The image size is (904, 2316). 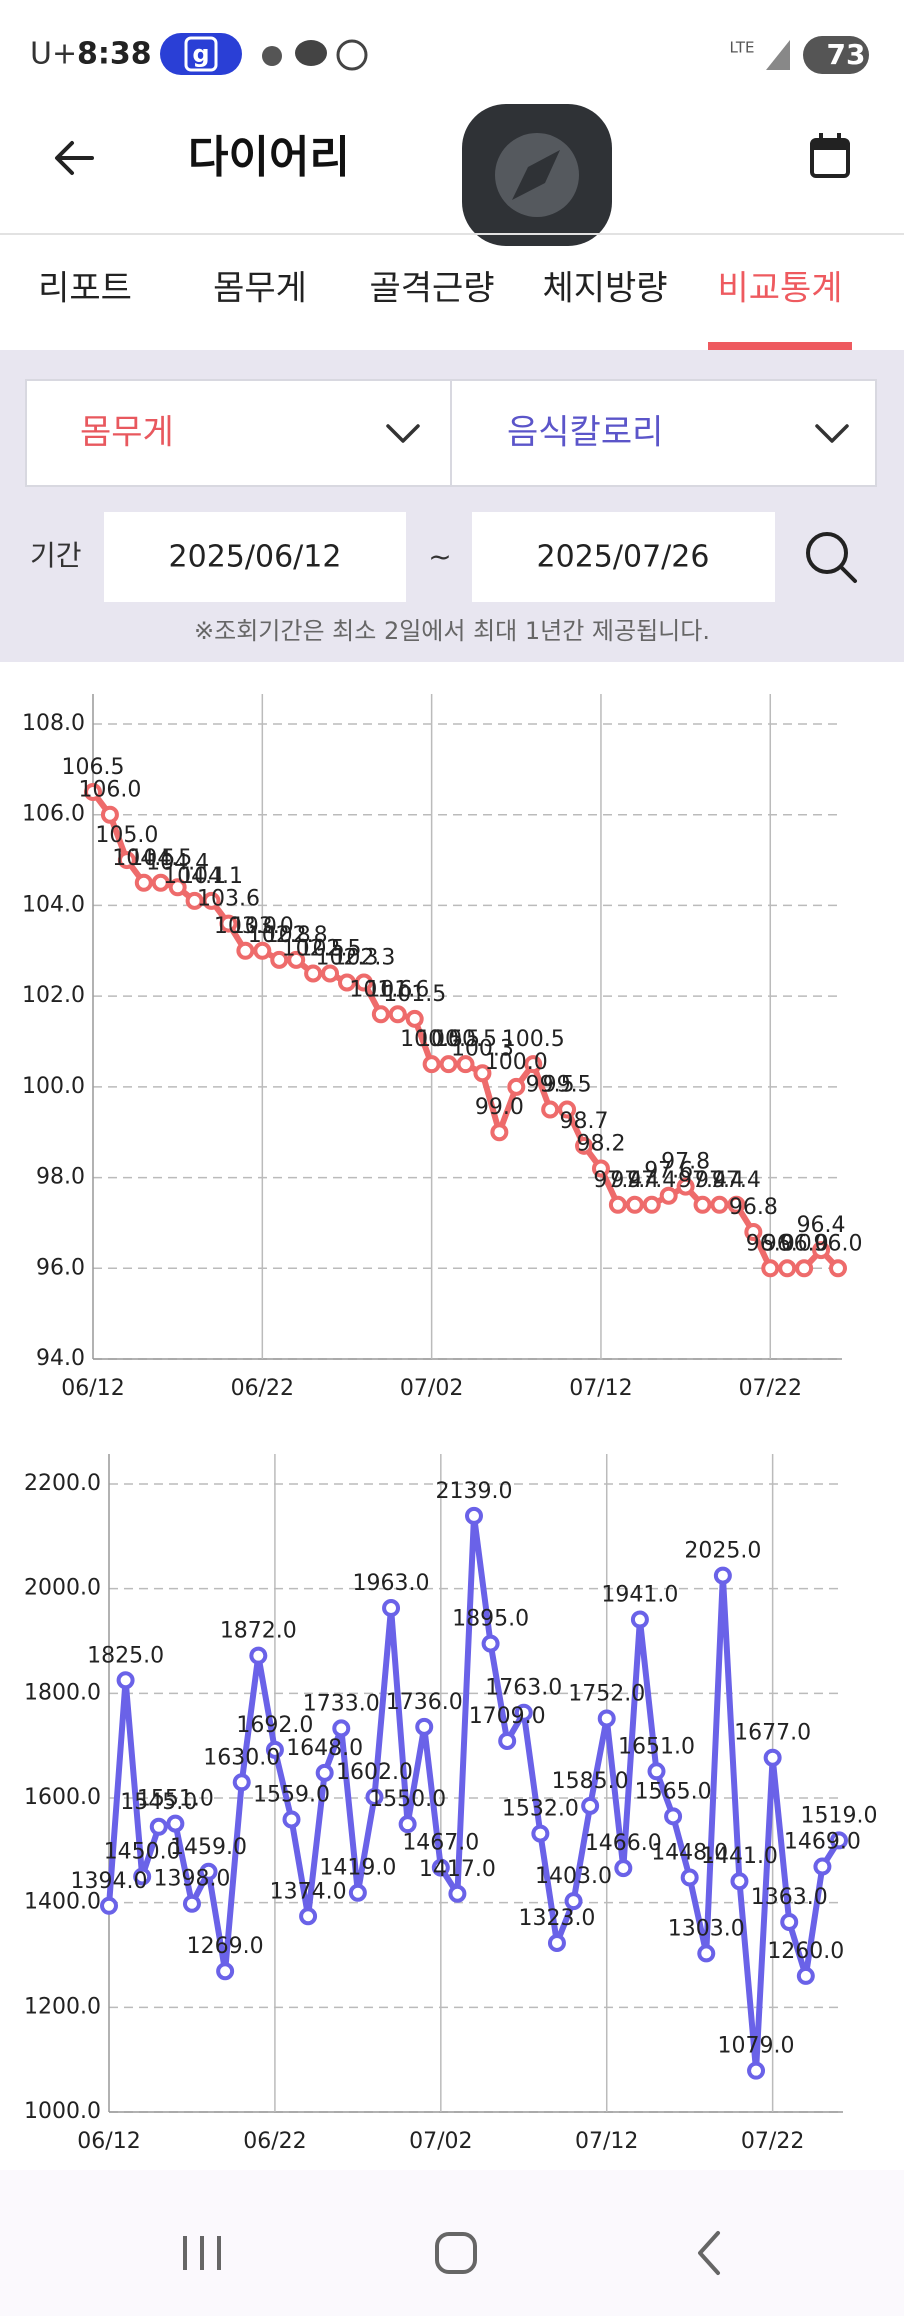 What do you see at coordinates (201, 54) in the screenshot?
I see `app-badge-frame` at bounding box center [201, 54].